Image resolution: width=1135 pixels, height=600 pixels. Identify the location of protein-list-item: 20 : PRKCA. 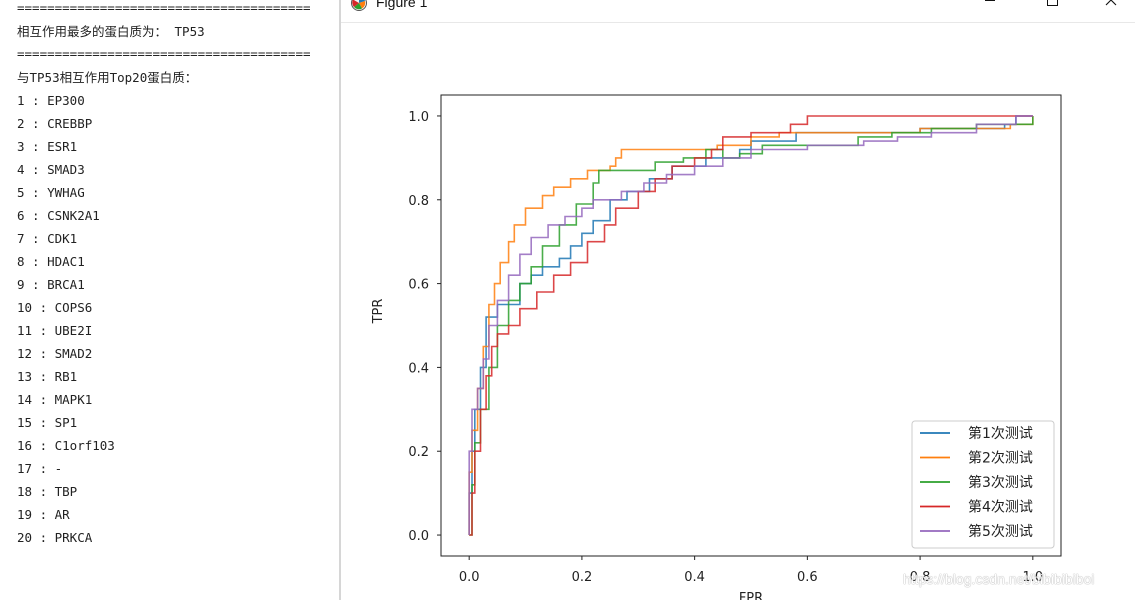
(55, 537).